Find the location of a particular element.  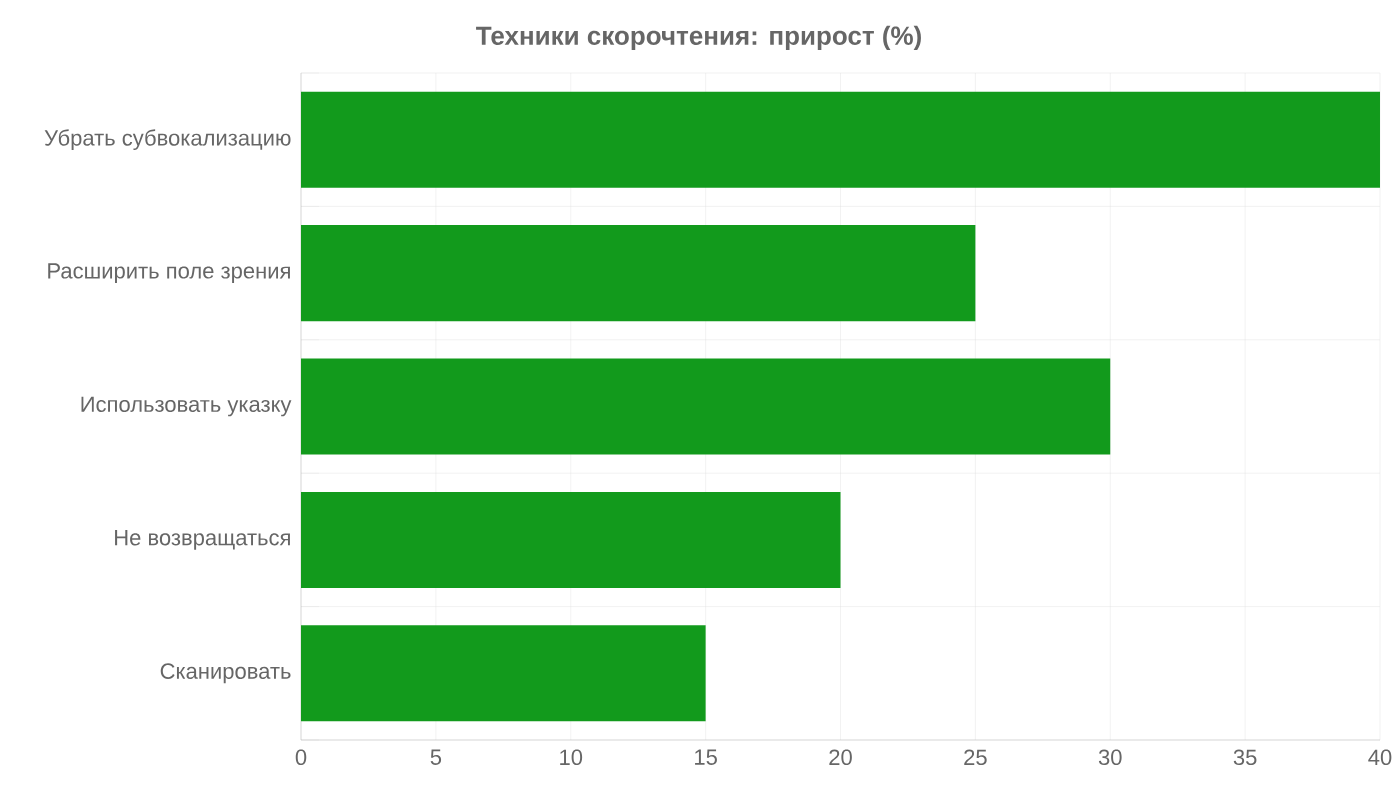

y-tick-label: Сканировать is located at coordinates (225, 673).